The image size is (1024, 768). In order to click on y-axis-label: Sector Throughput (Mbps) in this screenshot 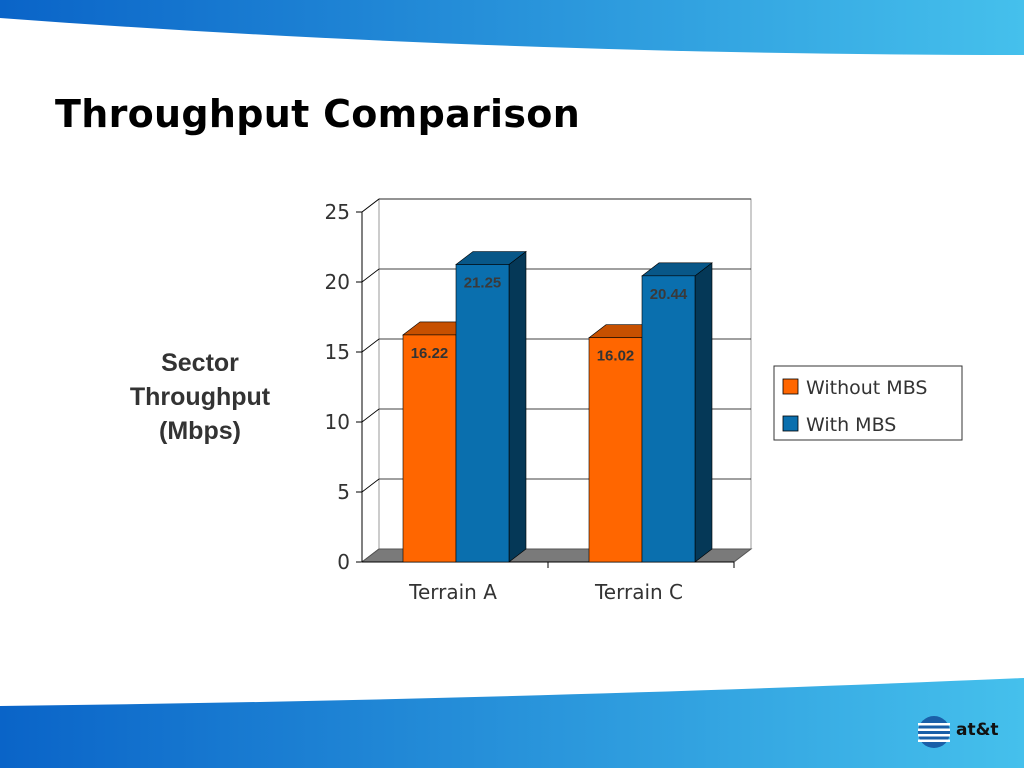, I will do `click(200, 397)`.